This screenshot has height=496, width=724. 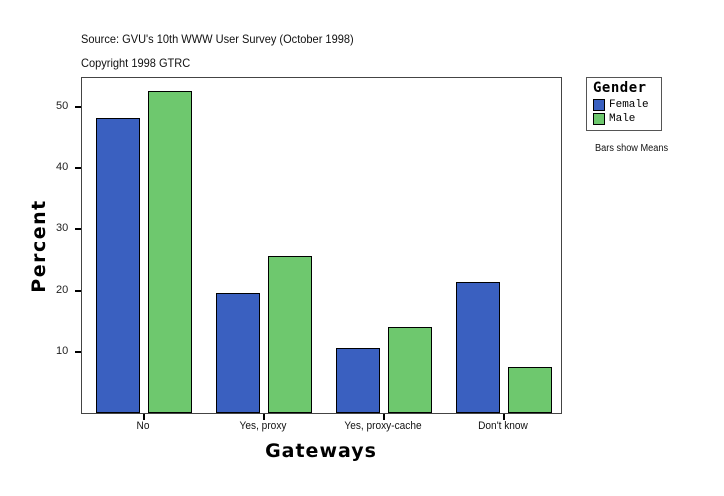 What do you see at coordinates (62, 350) in the screenshot?
I see `y-tick-label: 10` at bounding box center [62, 350].